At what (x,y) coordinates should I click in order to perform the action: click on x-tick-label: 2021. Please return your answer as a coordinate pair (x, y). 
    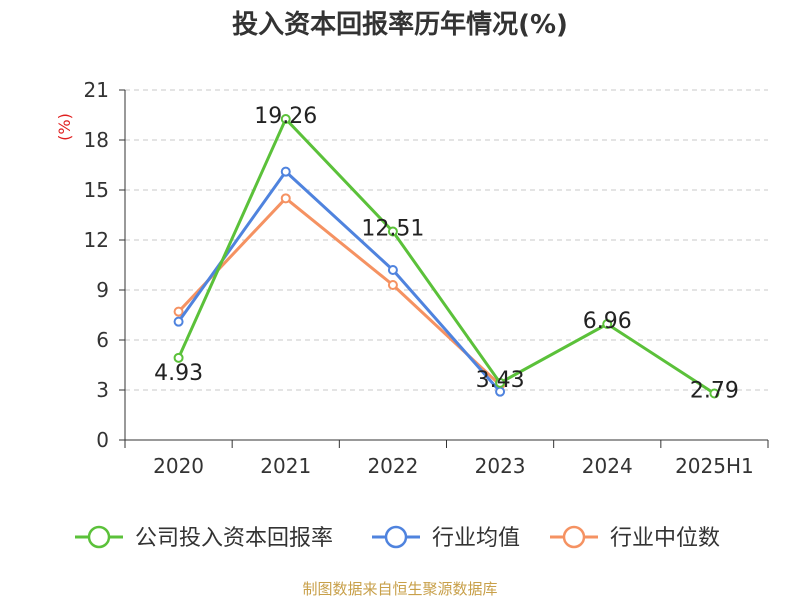
    Looking at the image, I should click on (285, 466).